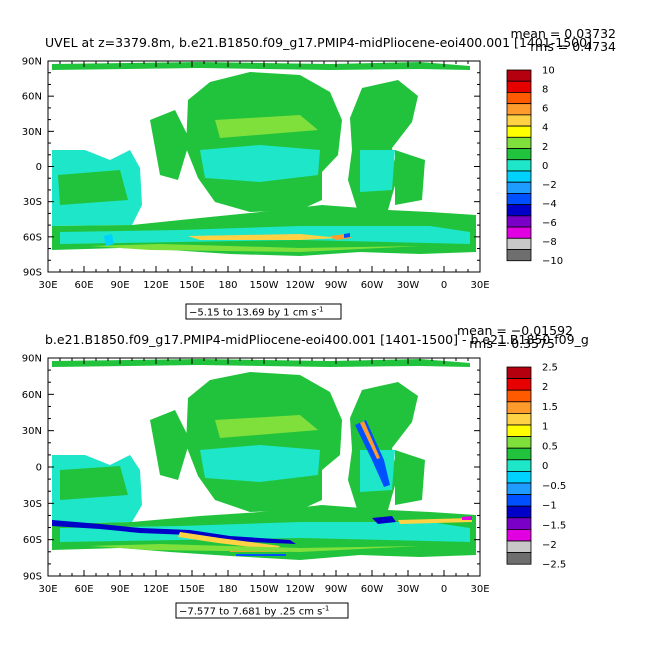 The image size is (647, 647). Describe the element at coordinates (39, 468) in the screenshot. I see `y-tick-label: 0` at that location.